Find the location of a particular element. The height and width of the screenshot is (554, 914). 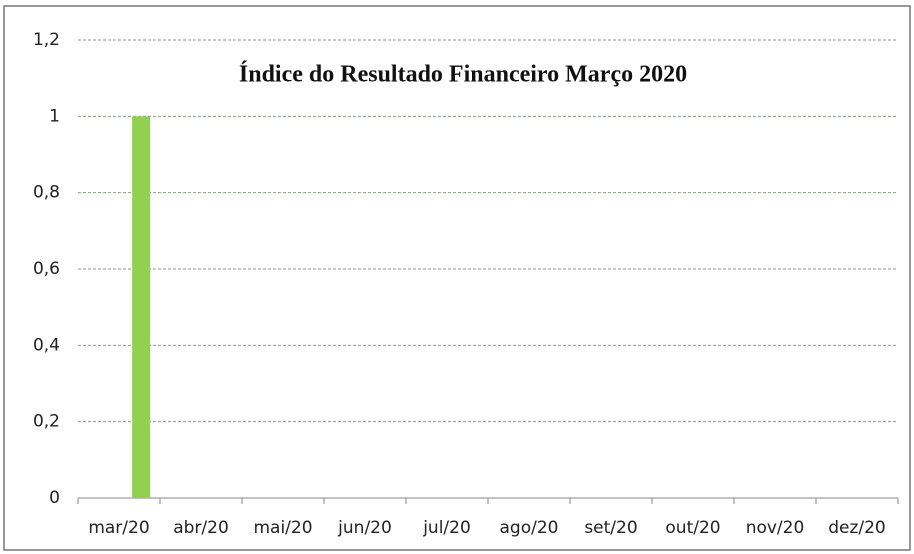

x-tick-label: out/20 is located at coordinates (692, 528).